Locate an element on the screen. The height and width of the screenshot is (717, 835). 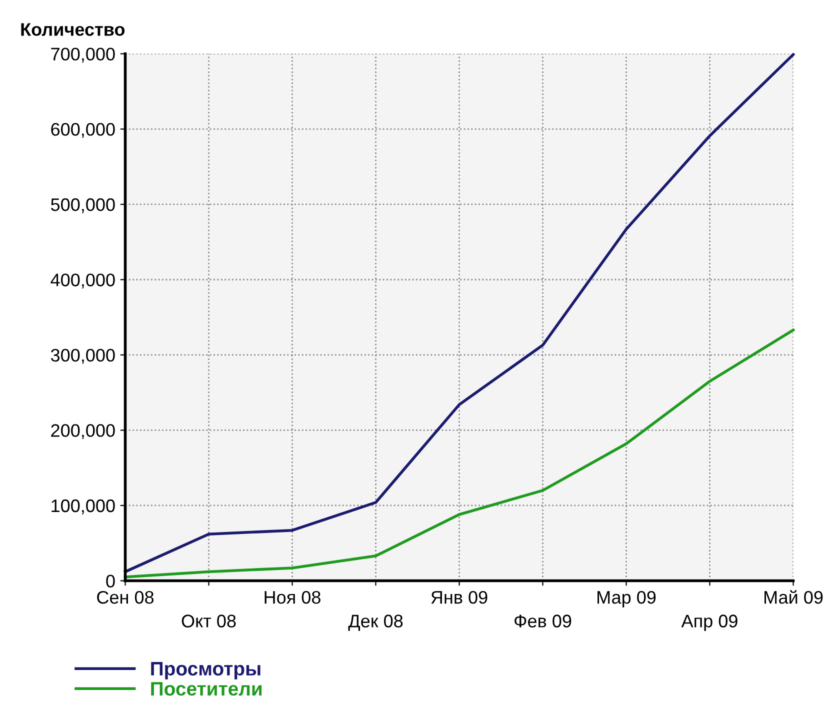
y-tick-label: 0 is located at coordinates (110, 581).